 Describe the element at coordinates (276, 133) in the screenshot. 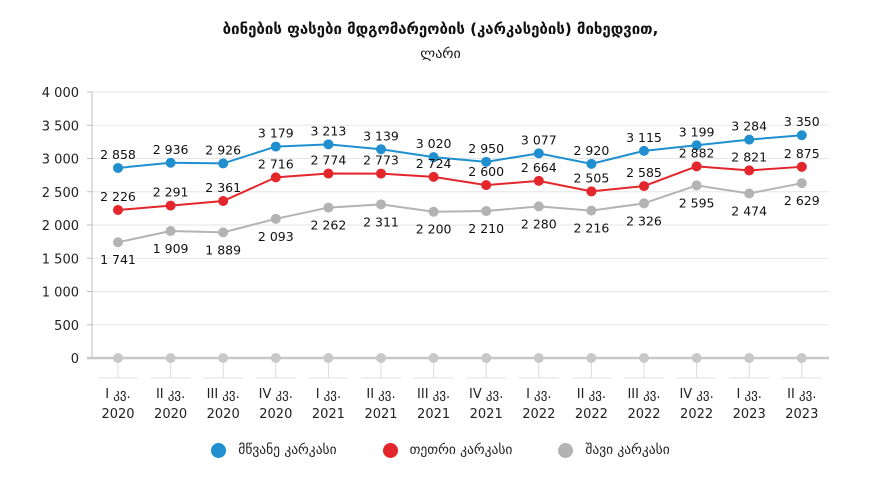

I see `data-label: 3 179` at that location.